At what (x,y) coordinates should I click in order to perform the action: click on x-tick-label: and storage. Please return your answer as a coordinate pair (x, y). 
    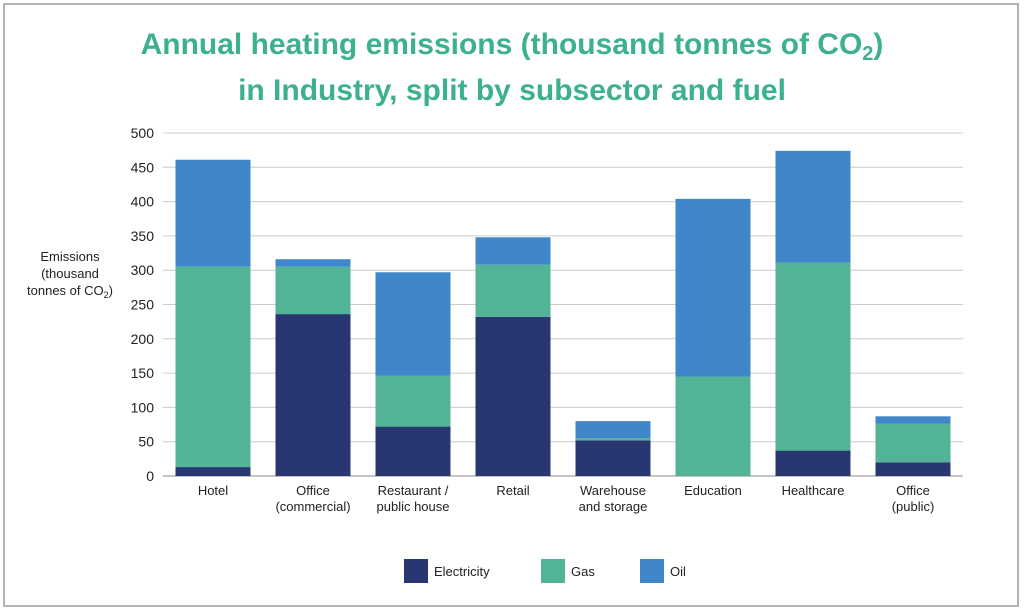
    Looking at the image, I should click on (613, 506).